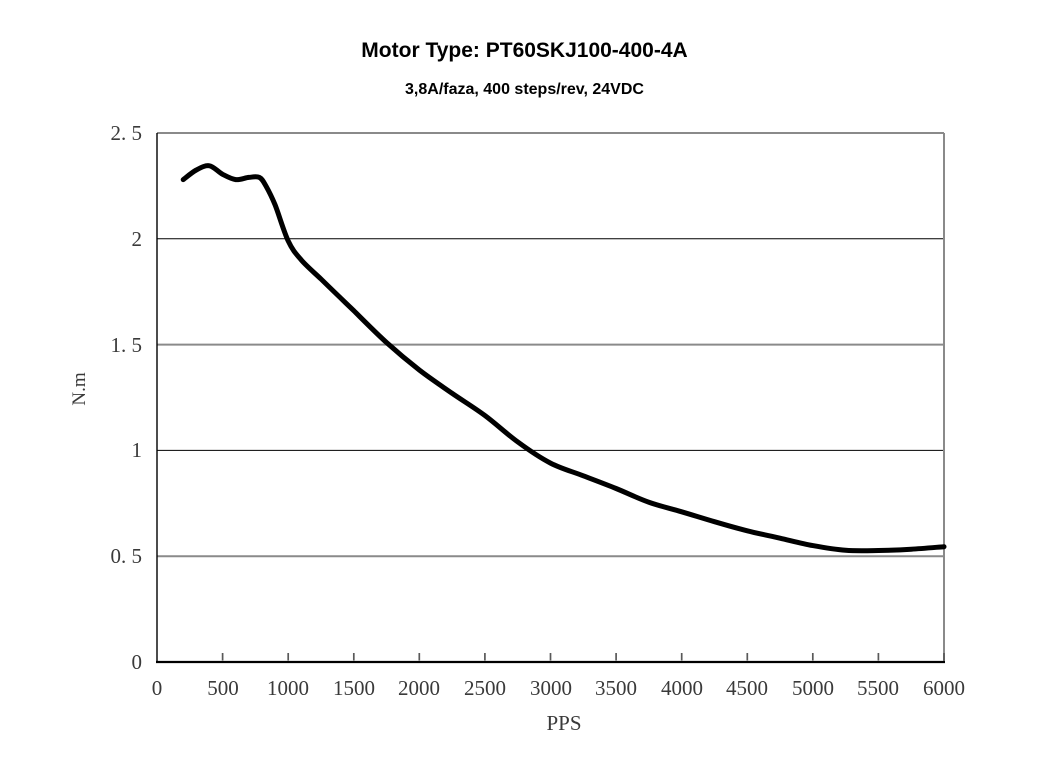  I want to click on x-tick-label: 5000, so click(813, 688).